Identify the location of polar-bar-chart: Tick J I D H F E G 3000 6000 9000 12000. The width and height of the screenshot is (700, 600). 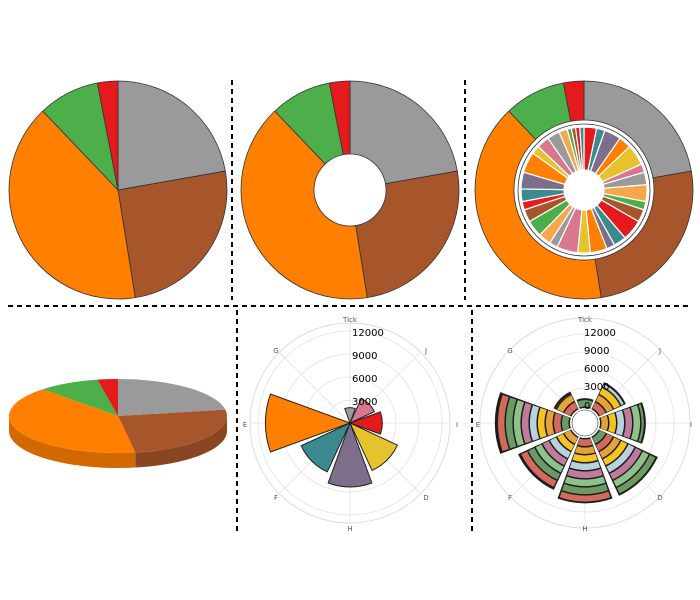
(350, 424).